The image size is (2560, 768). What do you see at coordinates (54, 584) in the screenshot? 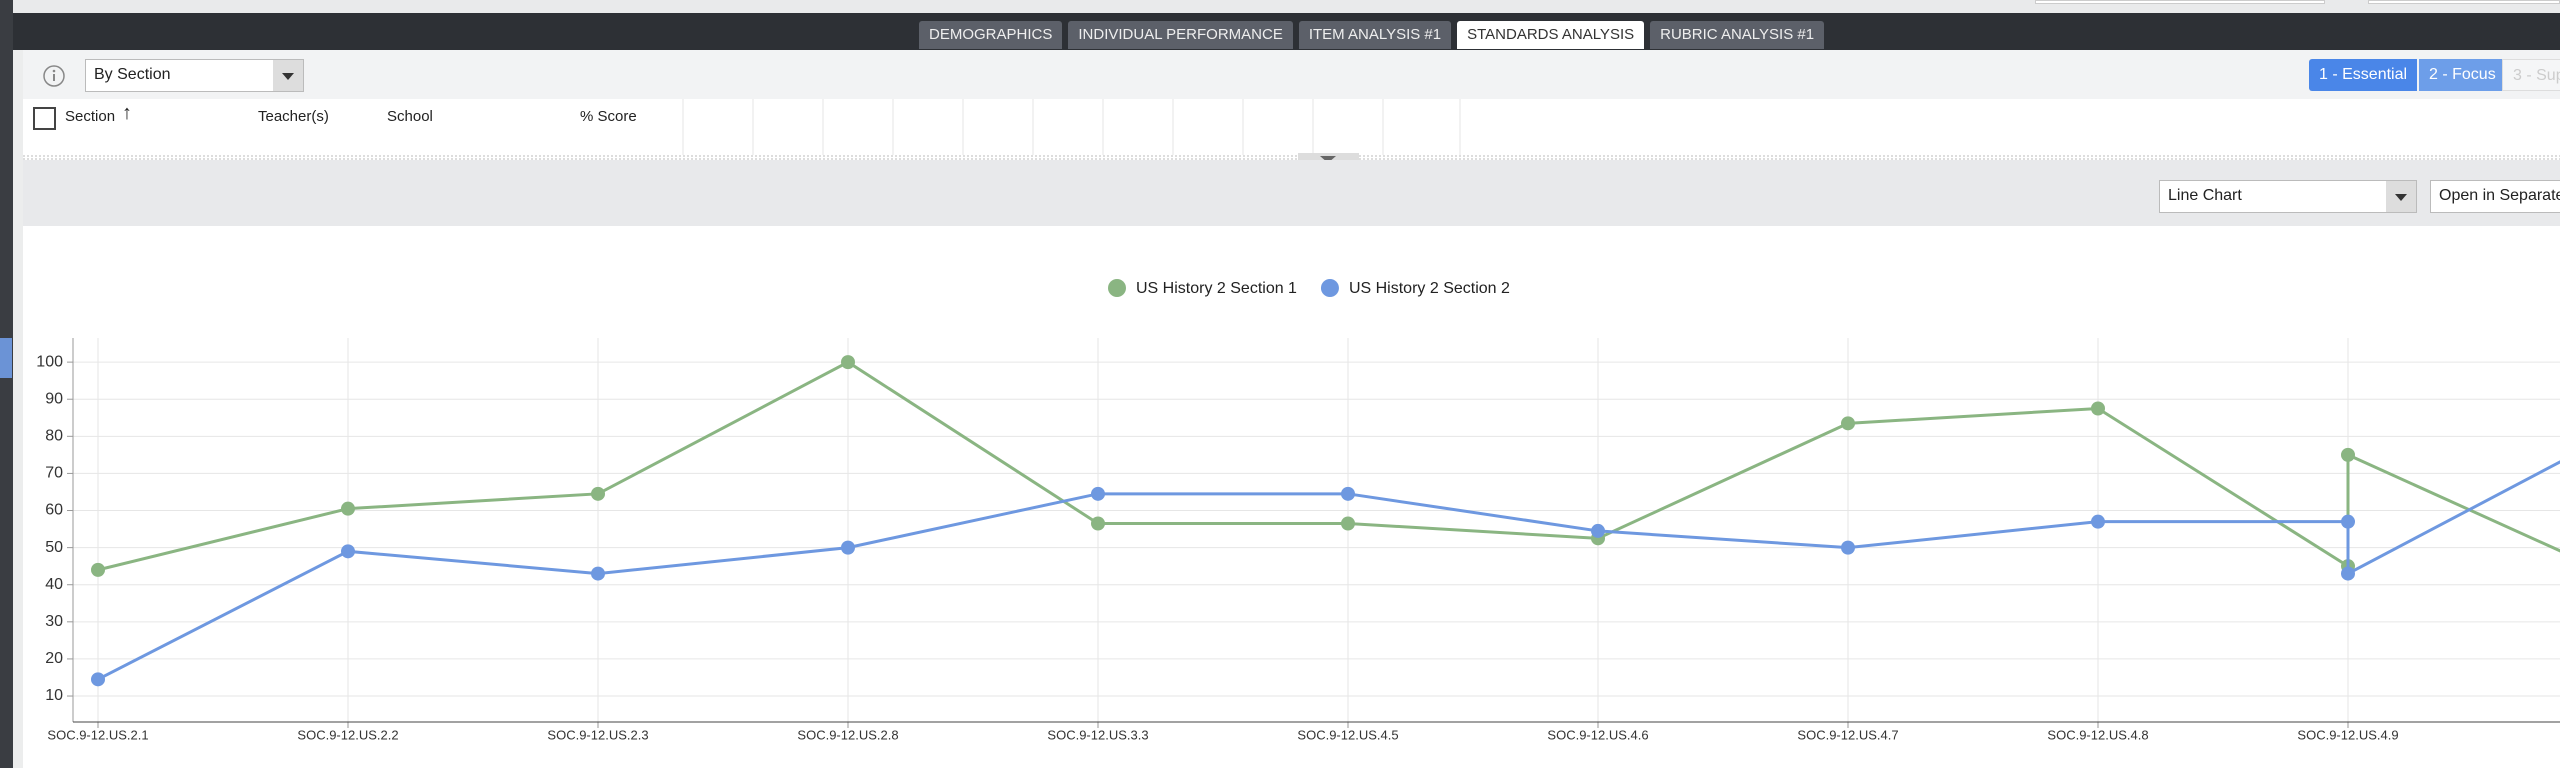
I see `y-tick-label: 40` at bounding box center [54, 584].